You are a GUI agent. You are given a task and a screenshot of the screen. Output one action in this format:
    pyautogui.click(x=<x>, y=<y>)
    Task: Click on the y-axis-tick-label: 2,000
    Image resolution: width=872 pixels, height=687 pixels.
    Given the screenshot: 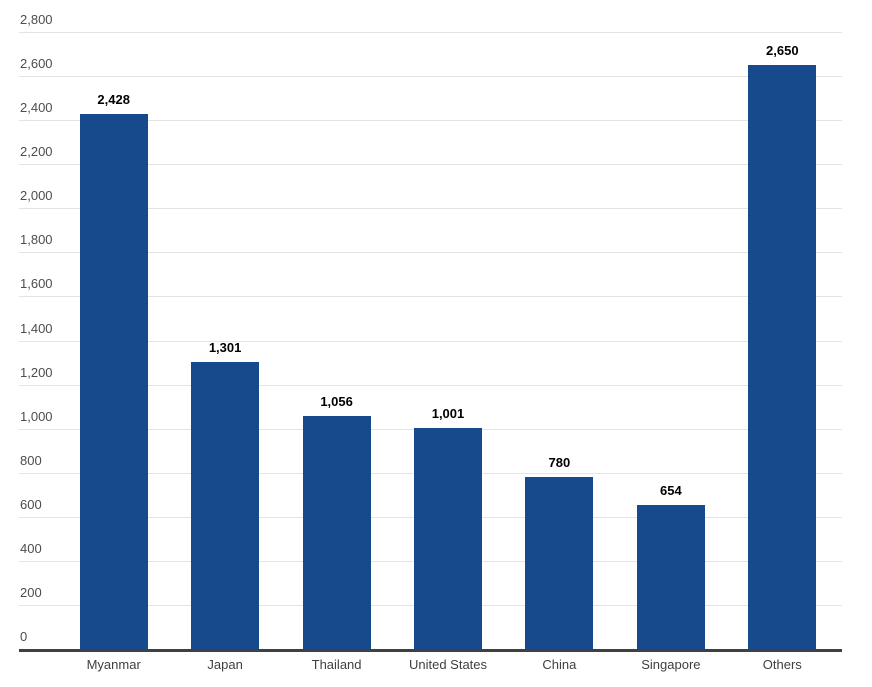 What is the action you would take?
    pyautogui.click(x=36, y=196)
    